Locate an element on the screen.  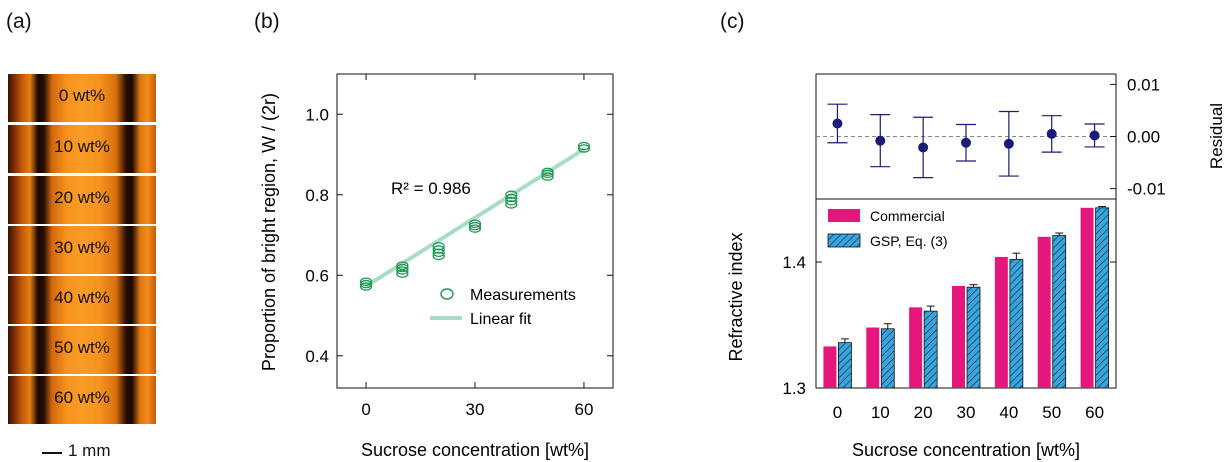
sample-strip: 20 wt% is located at coordinates (82, 200).